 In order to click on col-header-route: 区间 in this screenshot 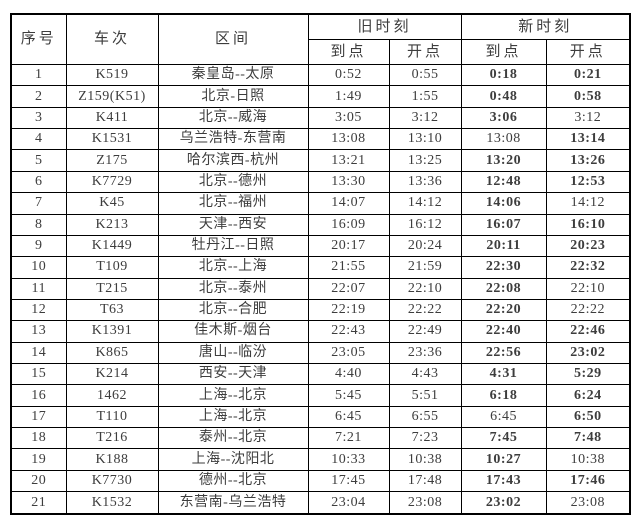, I will do `click(233, 39)`.